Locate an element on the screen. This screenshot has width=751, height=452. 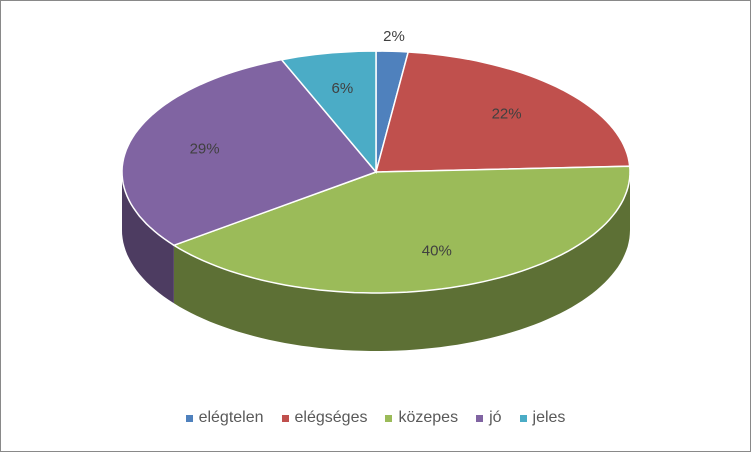
legend-item: elégtelen is located at coordinates (224, 418).